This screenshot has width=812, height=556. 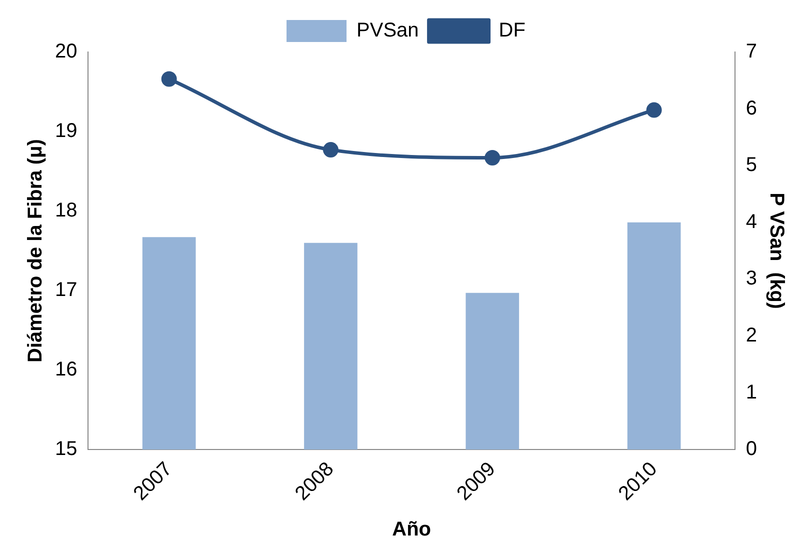 I want to click on y2-tick-label: 3, so click(x=751, y=279).